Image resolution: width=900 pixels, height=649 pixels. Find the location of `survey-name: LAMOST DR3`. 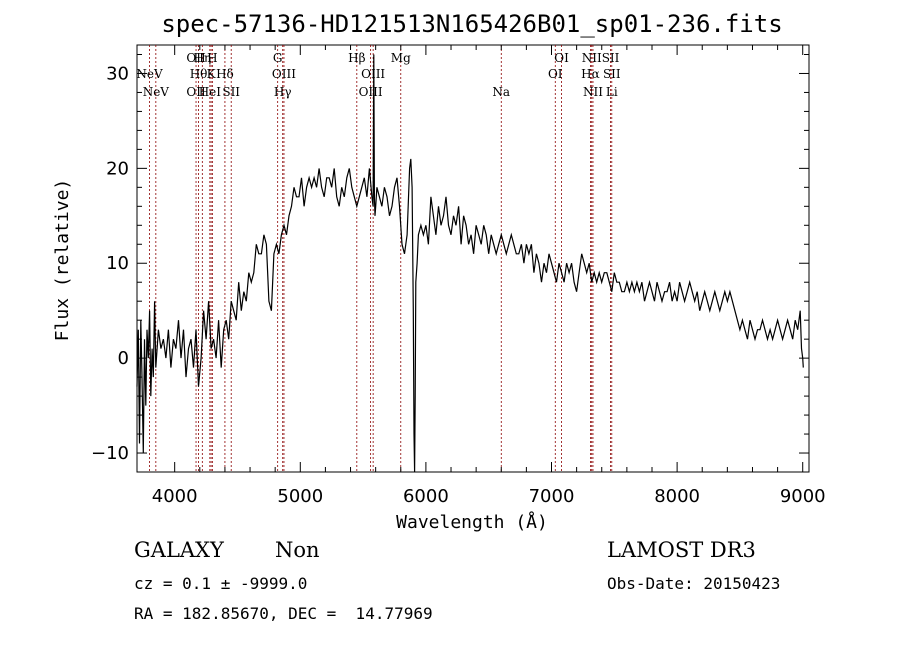

survey-name: LAMOST DR3 is located at coordinates (681, 550).